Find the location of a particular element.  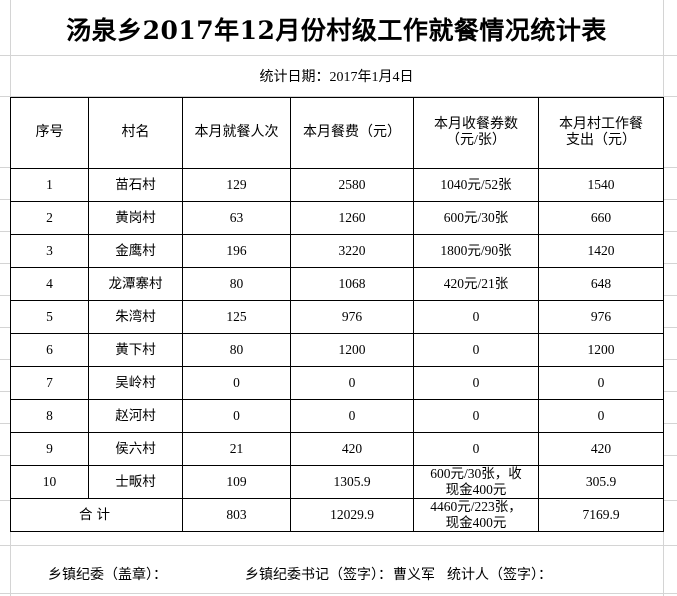

table-row: 6 黄下村 80 1200 0 1200 is located at coordinates (337, 350).